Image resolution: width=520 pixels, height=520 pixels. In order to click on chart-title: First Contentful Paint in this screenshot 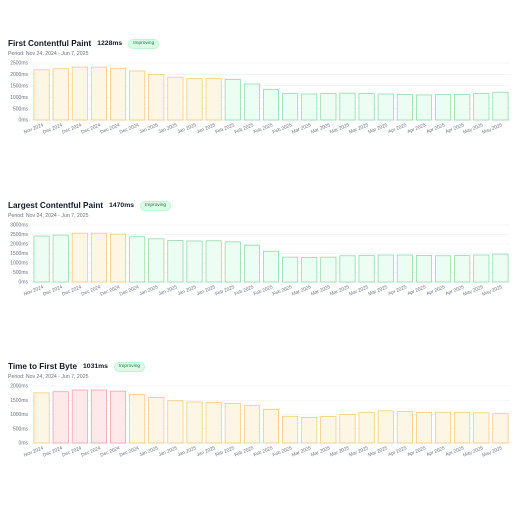, I will do `click(49, 43)`.